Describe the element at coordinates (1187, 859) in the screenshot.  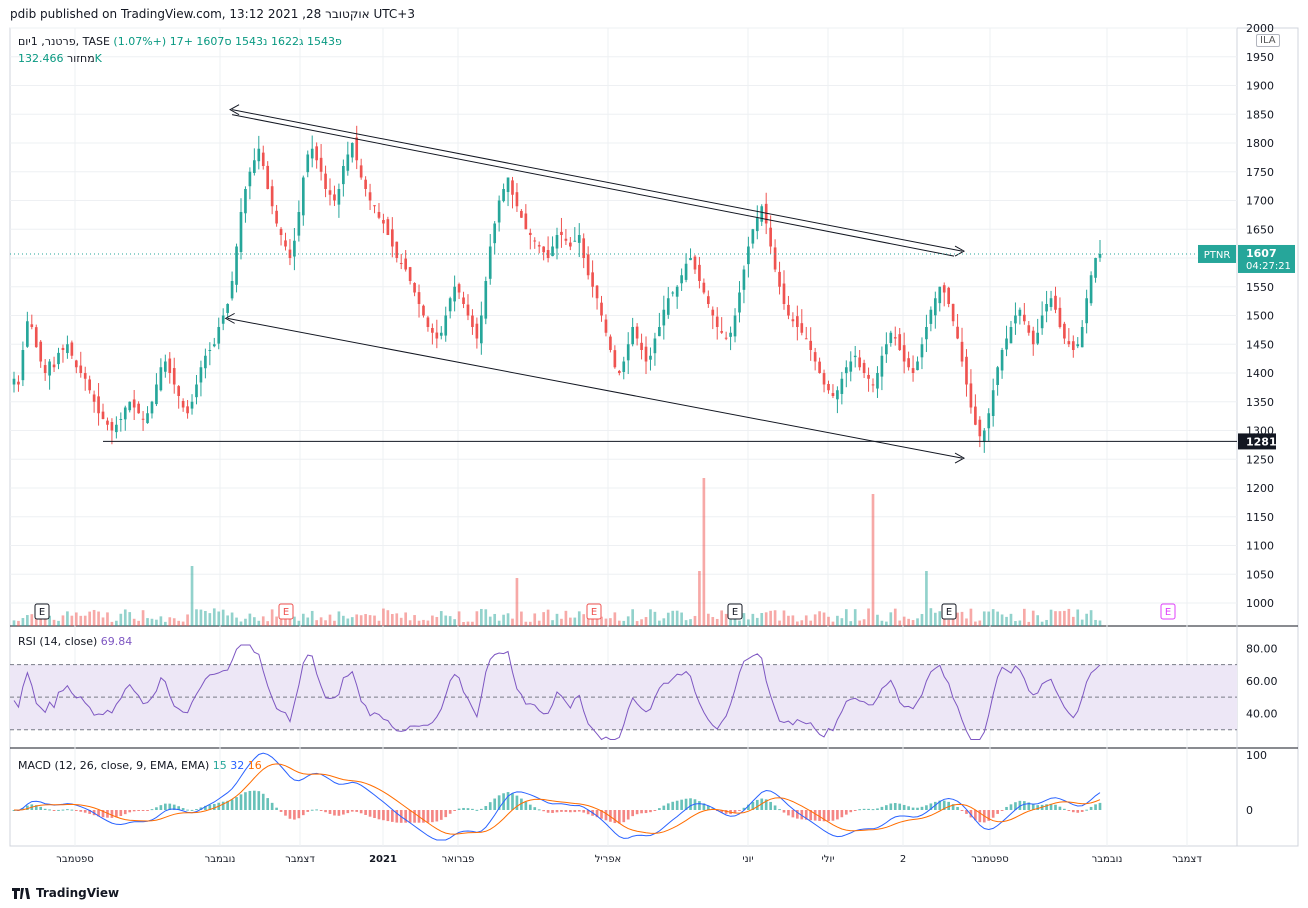
I see `x-tick-label: דצמבר` at that location.